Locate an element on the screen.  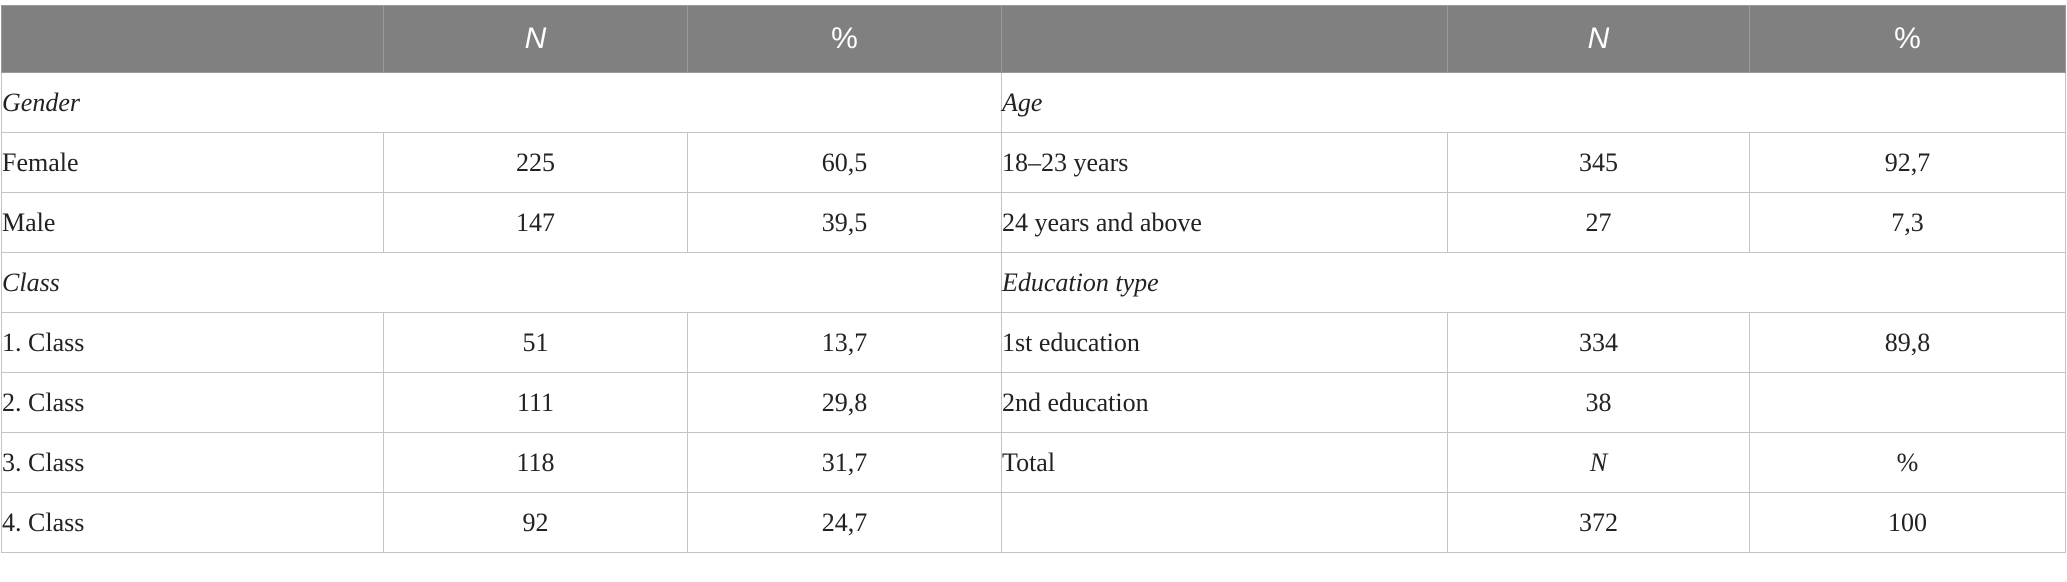
row-percent-left: 31,7 is located at coordinates (844, 462).